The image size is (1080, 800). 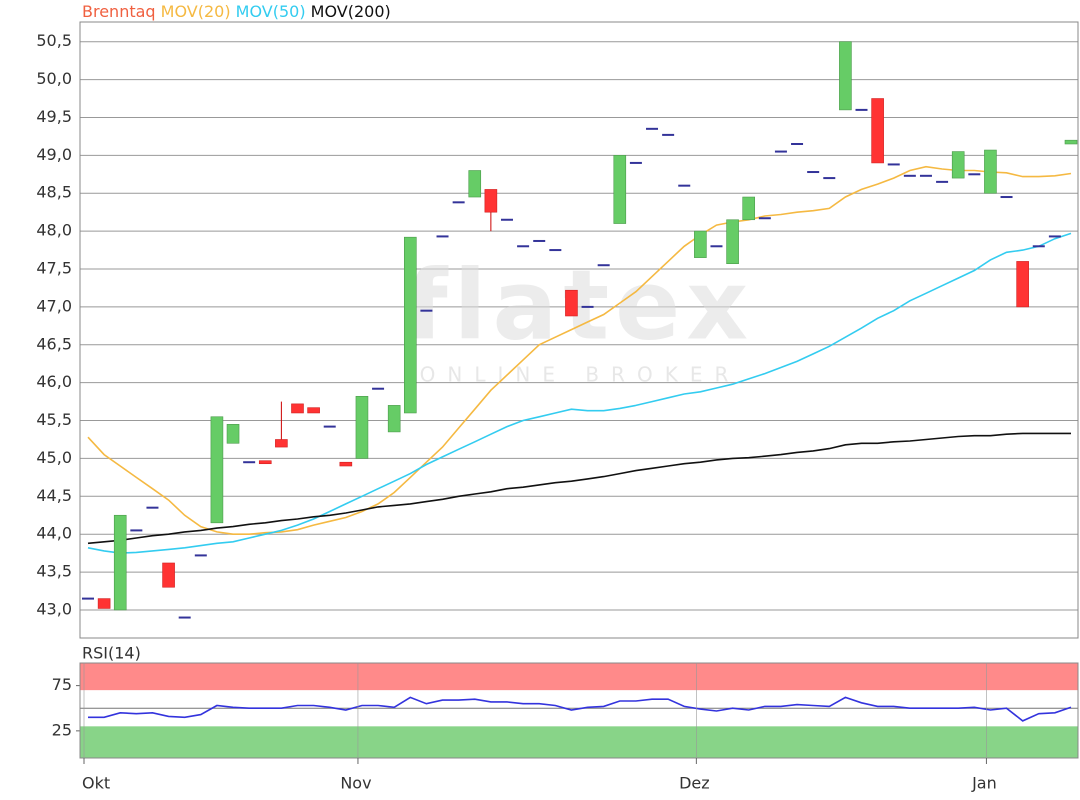 I want to click on y-tick-label: 47,5, so click(x=54, y=268).